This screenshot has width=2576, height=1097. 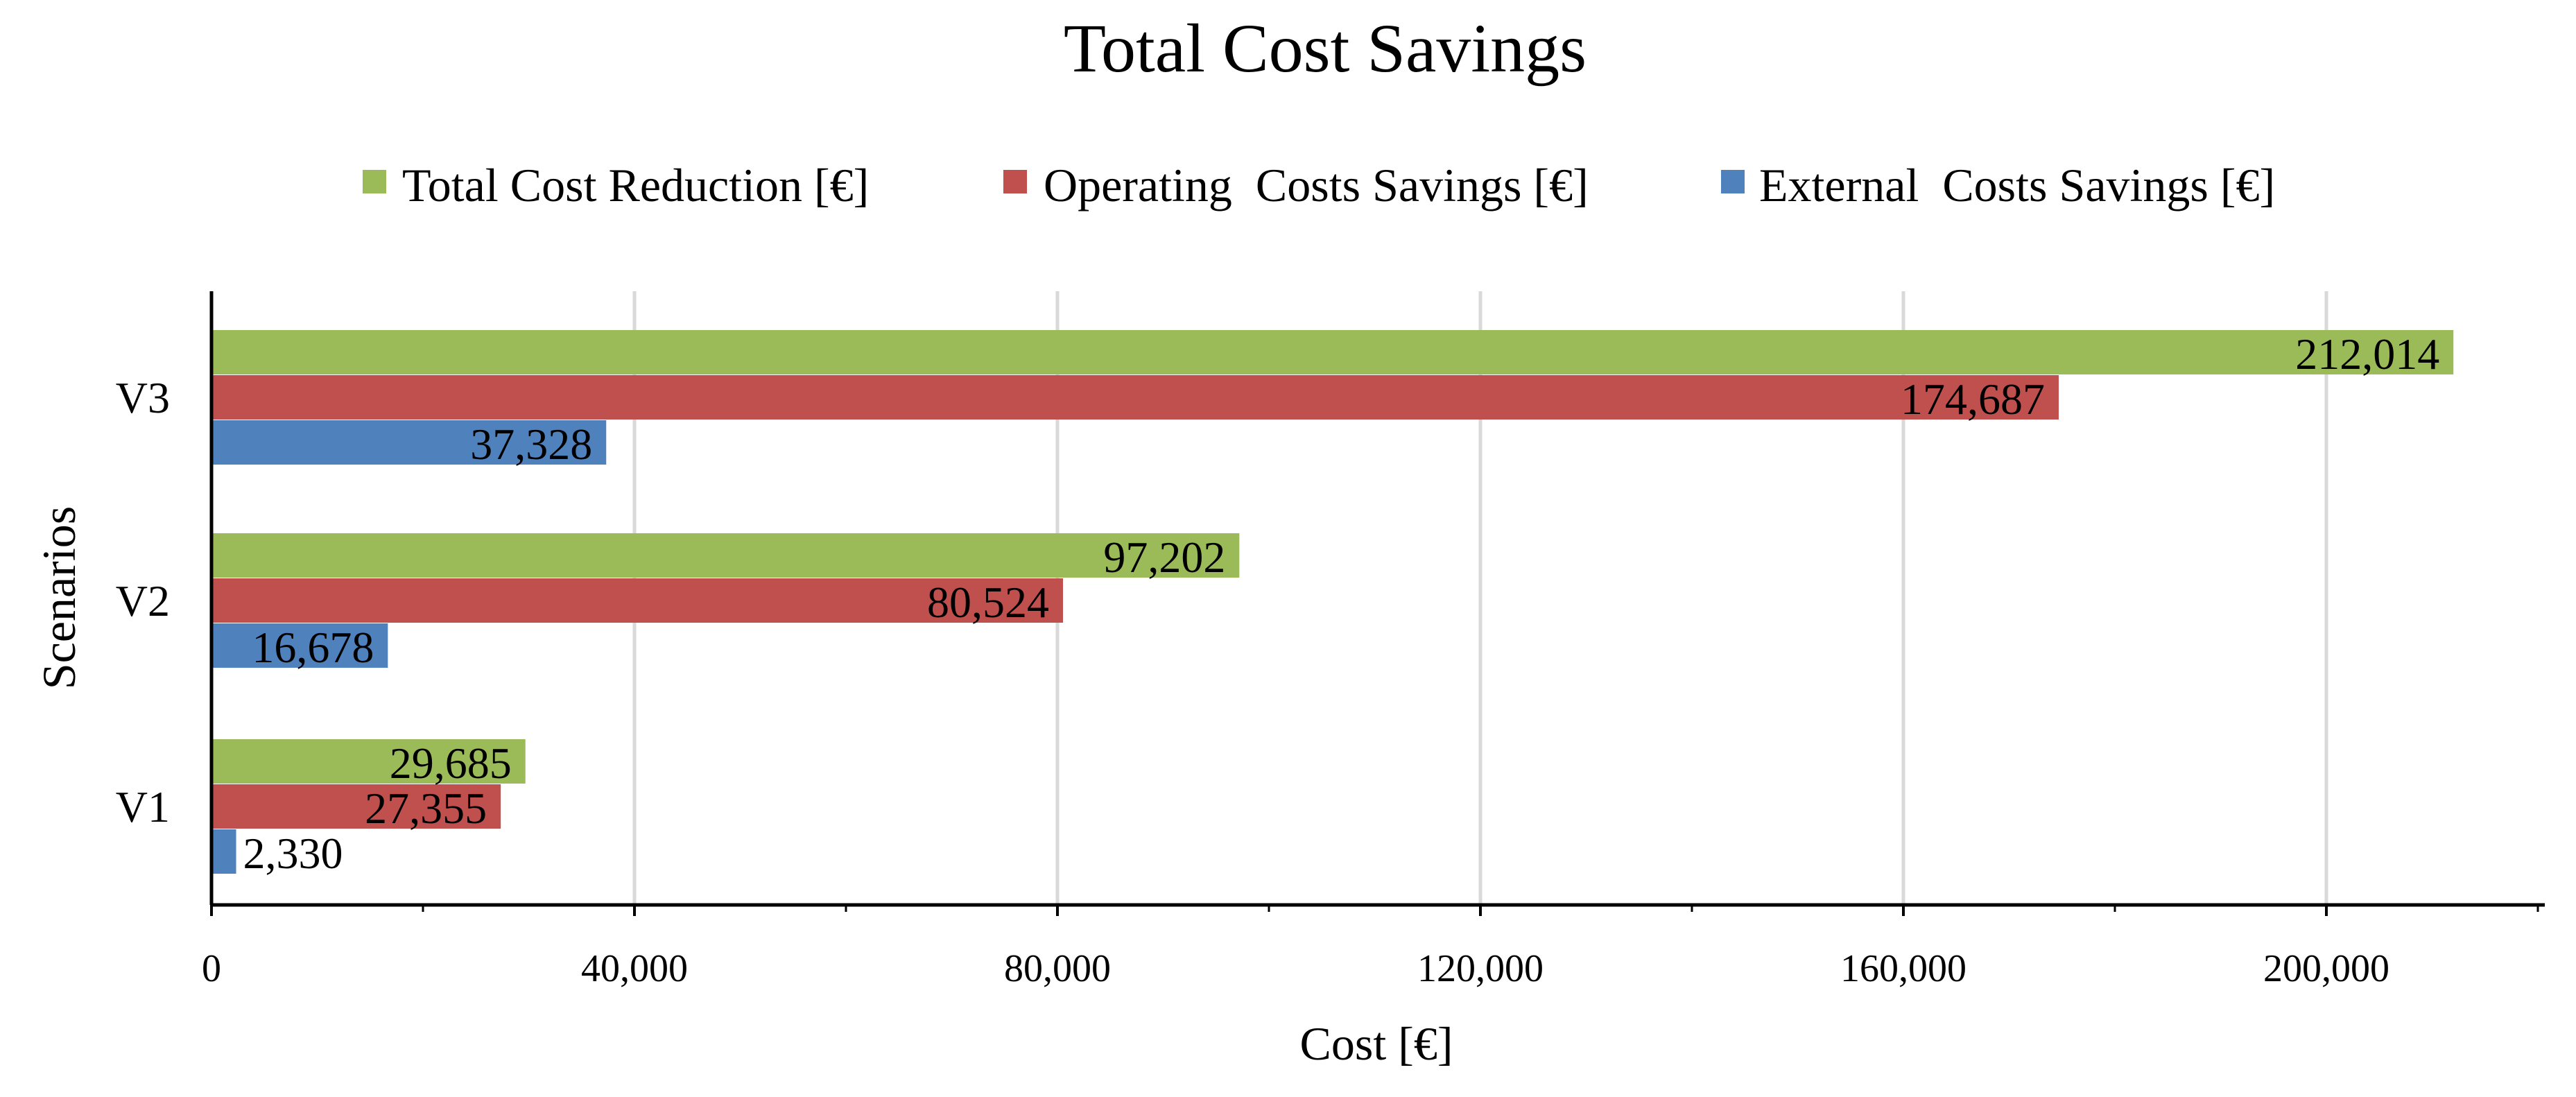 I want to click on value-label-v1-series-1: 27,355, so click(x=426, y=808).